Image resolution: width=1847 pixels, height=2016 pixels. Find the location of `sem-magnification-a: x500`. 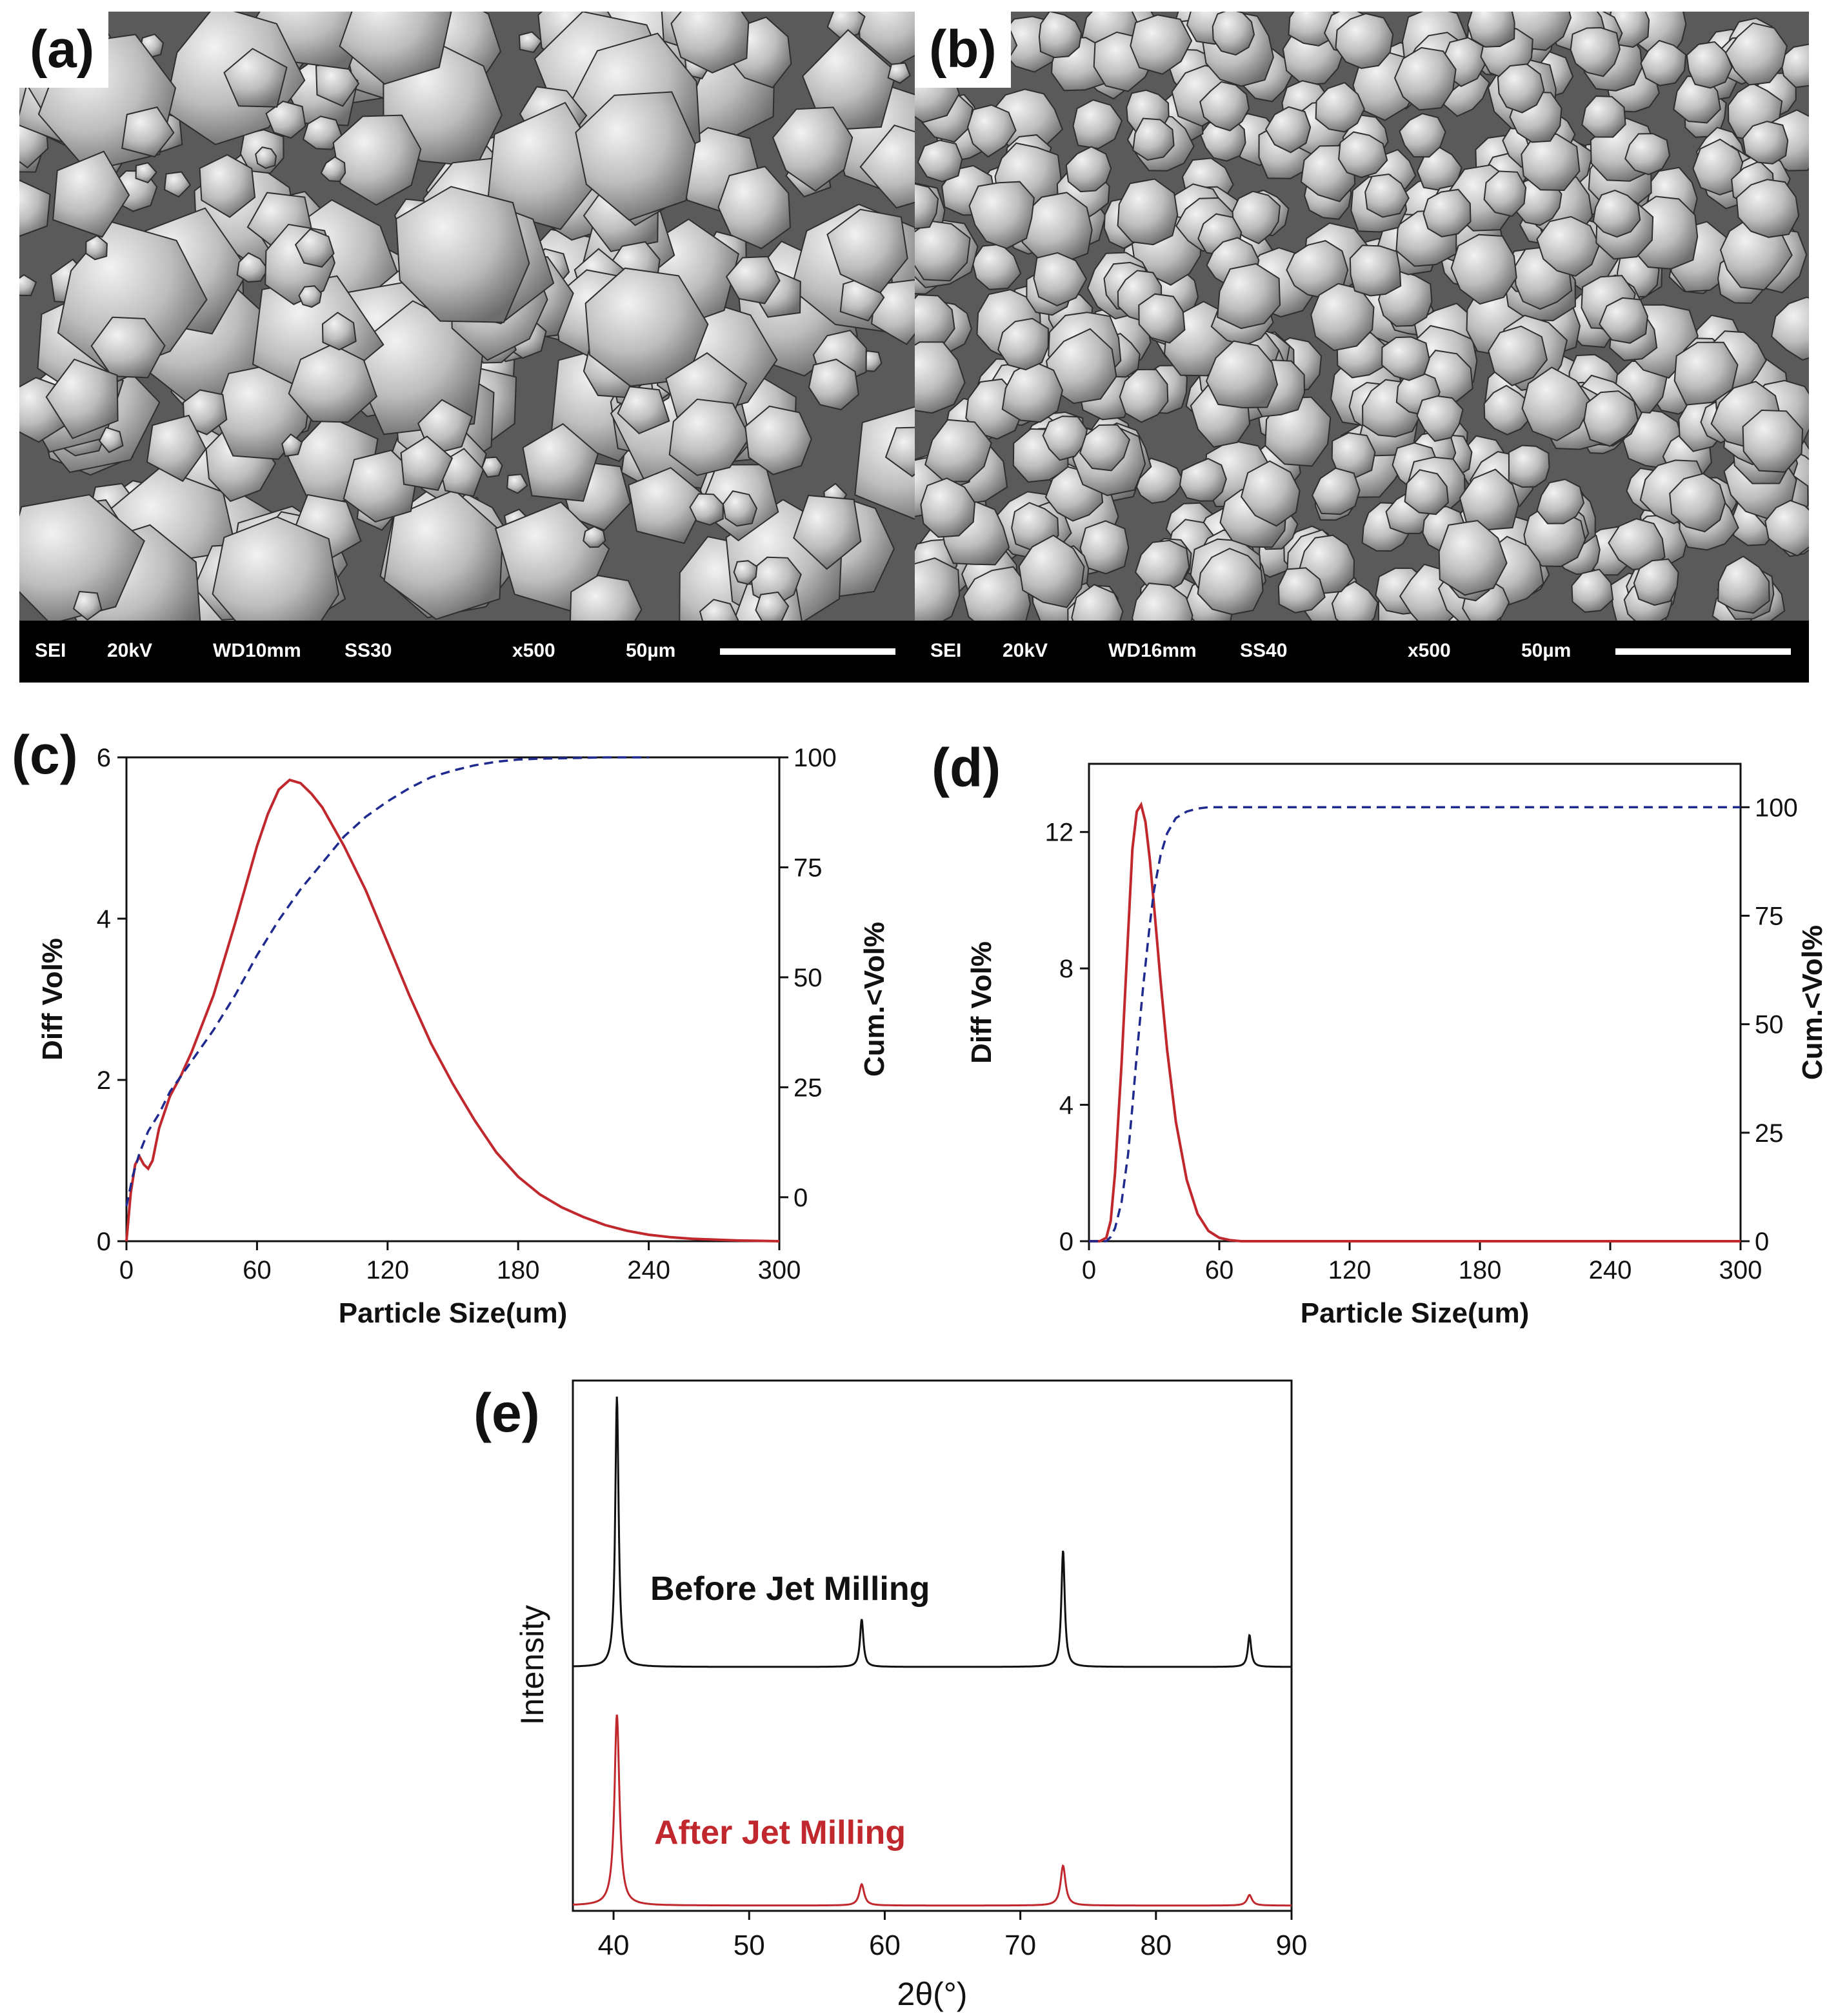

sem-magnification-a: x500 is located at coordinates (533, 650).